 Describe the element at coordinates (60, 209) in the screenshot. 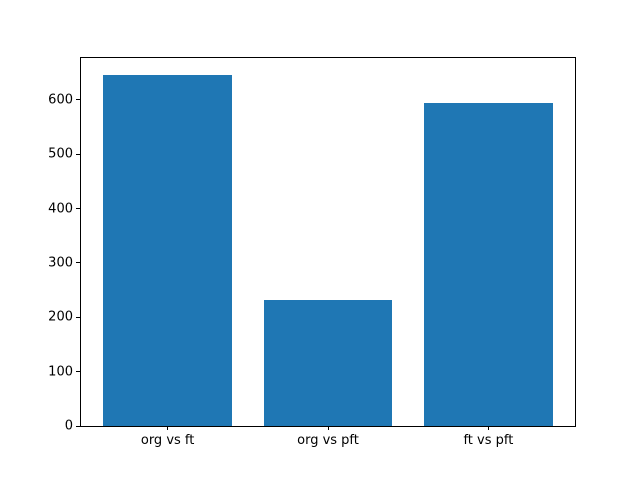

I see `y-tick-label: 400` at that location.